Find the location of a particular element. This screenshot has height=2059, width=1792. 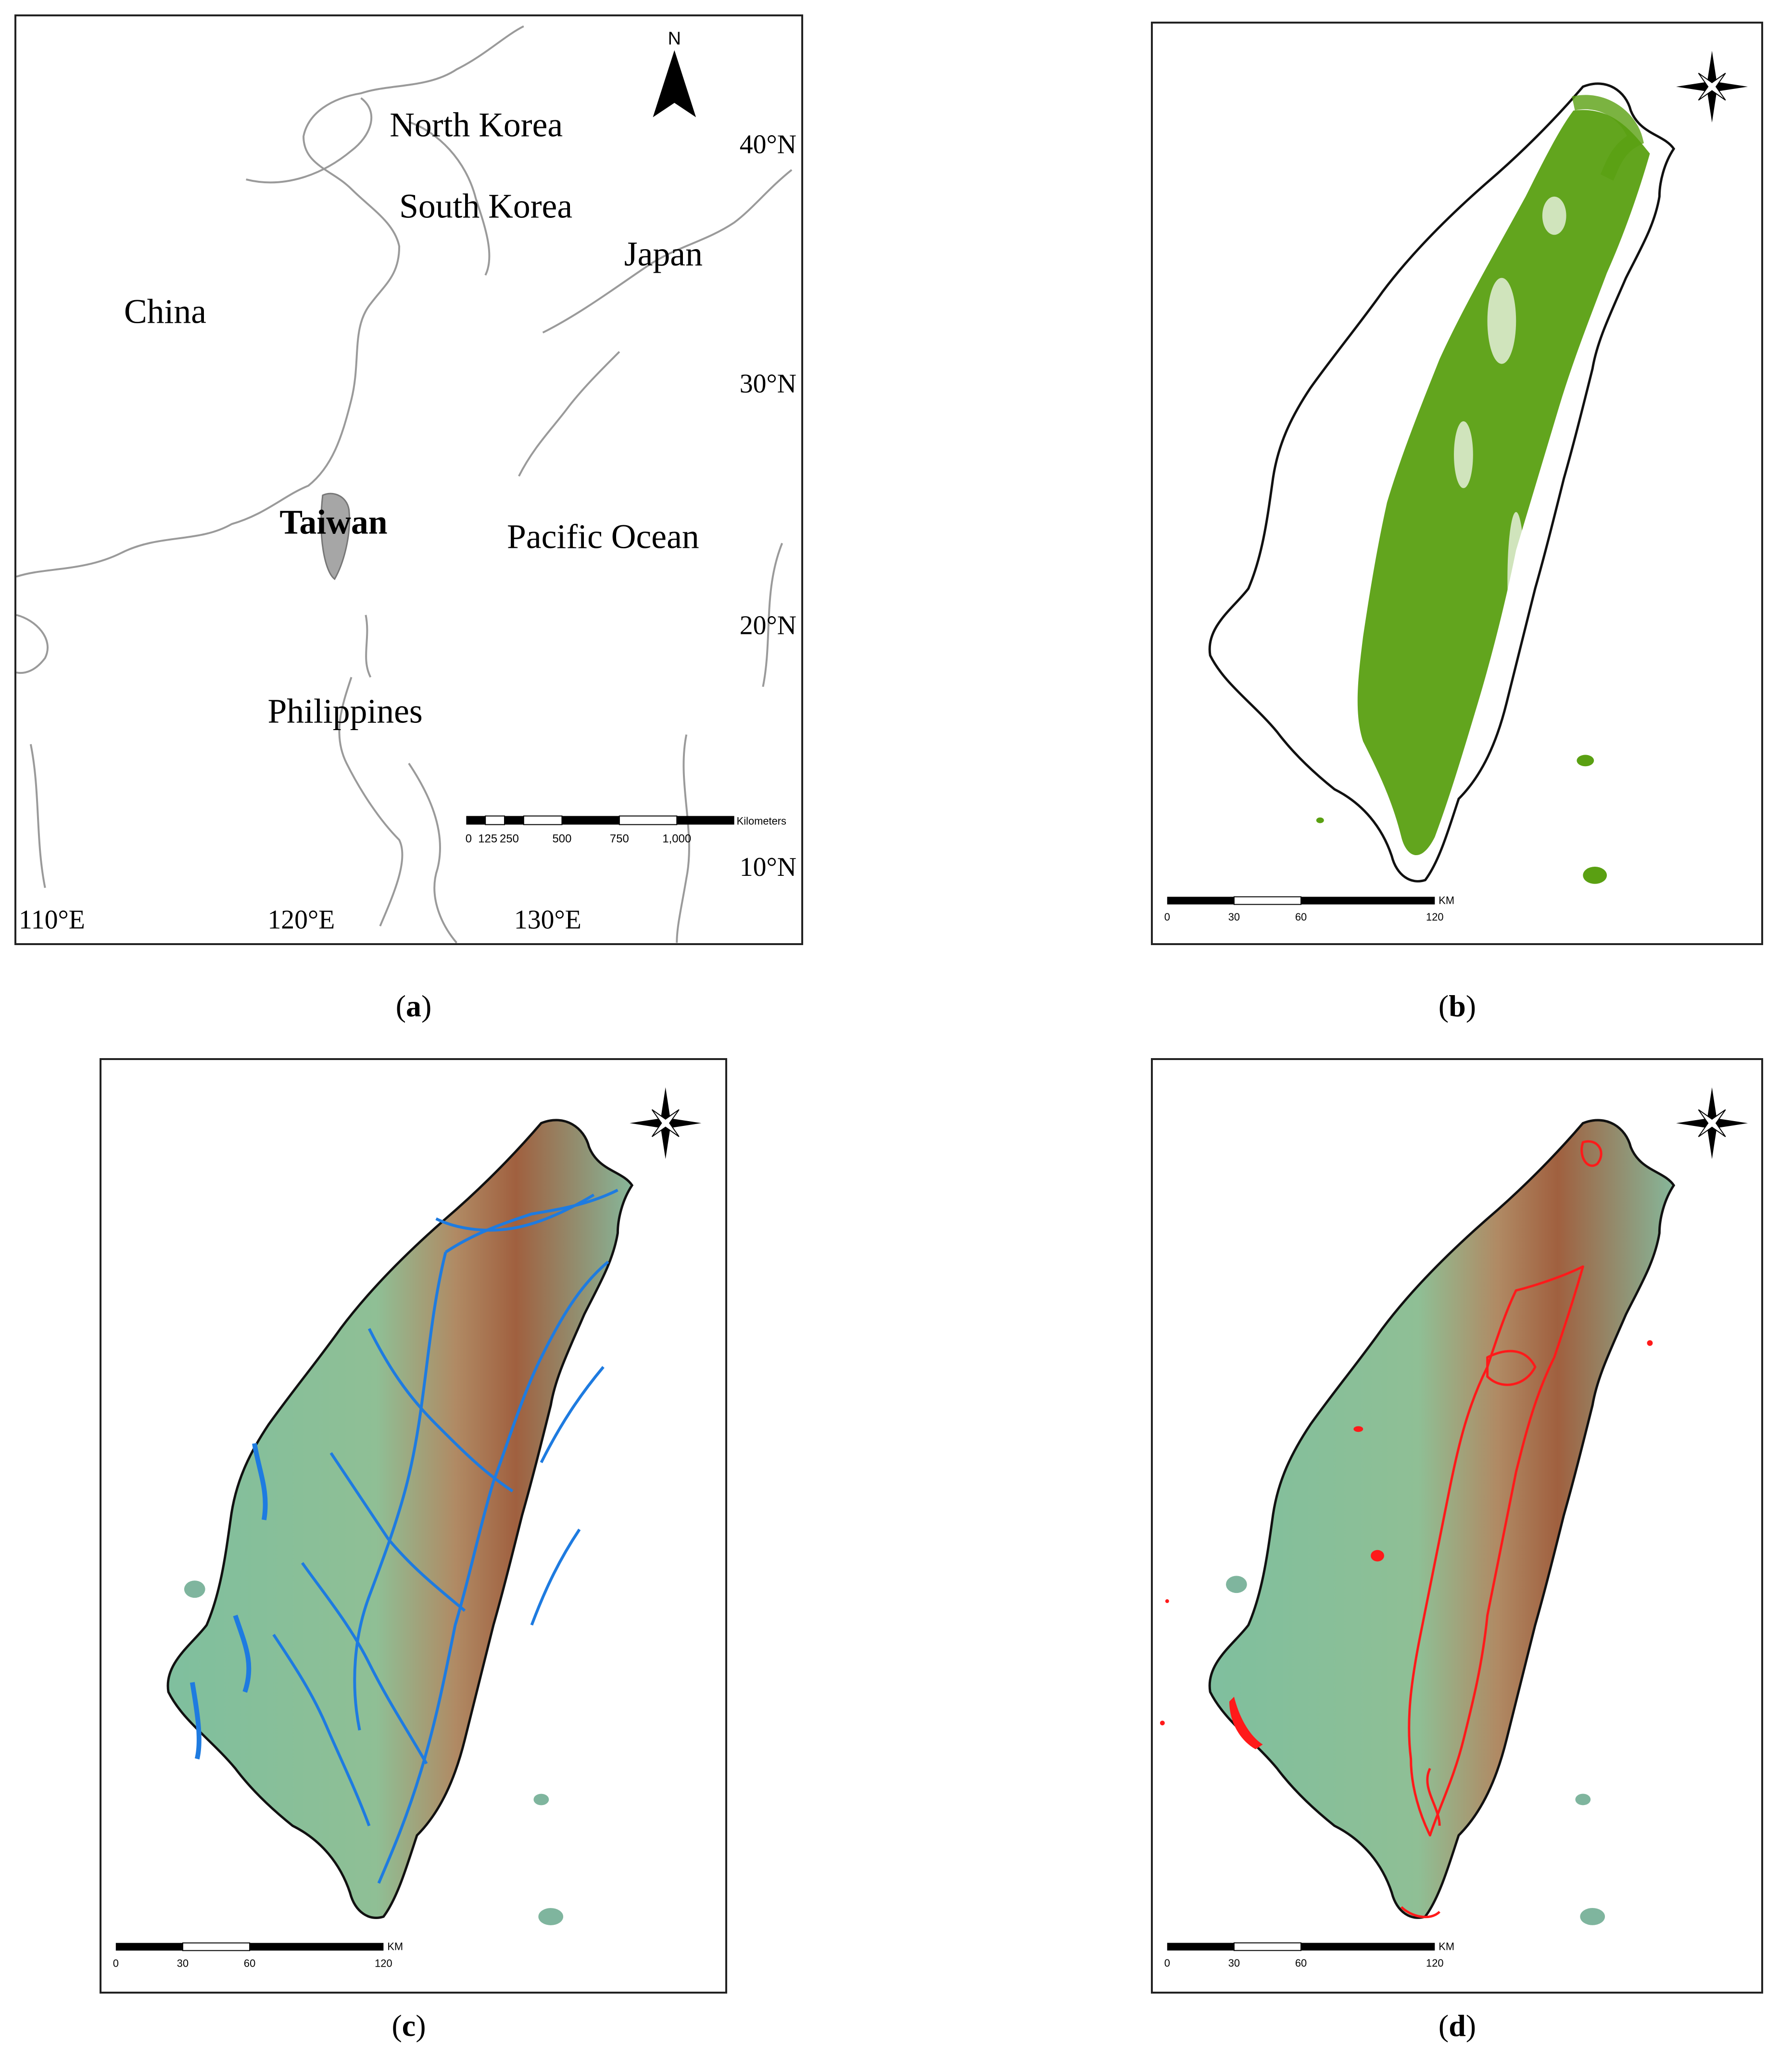

label-south-korea: South Korea is located at coordinates (486, 207).